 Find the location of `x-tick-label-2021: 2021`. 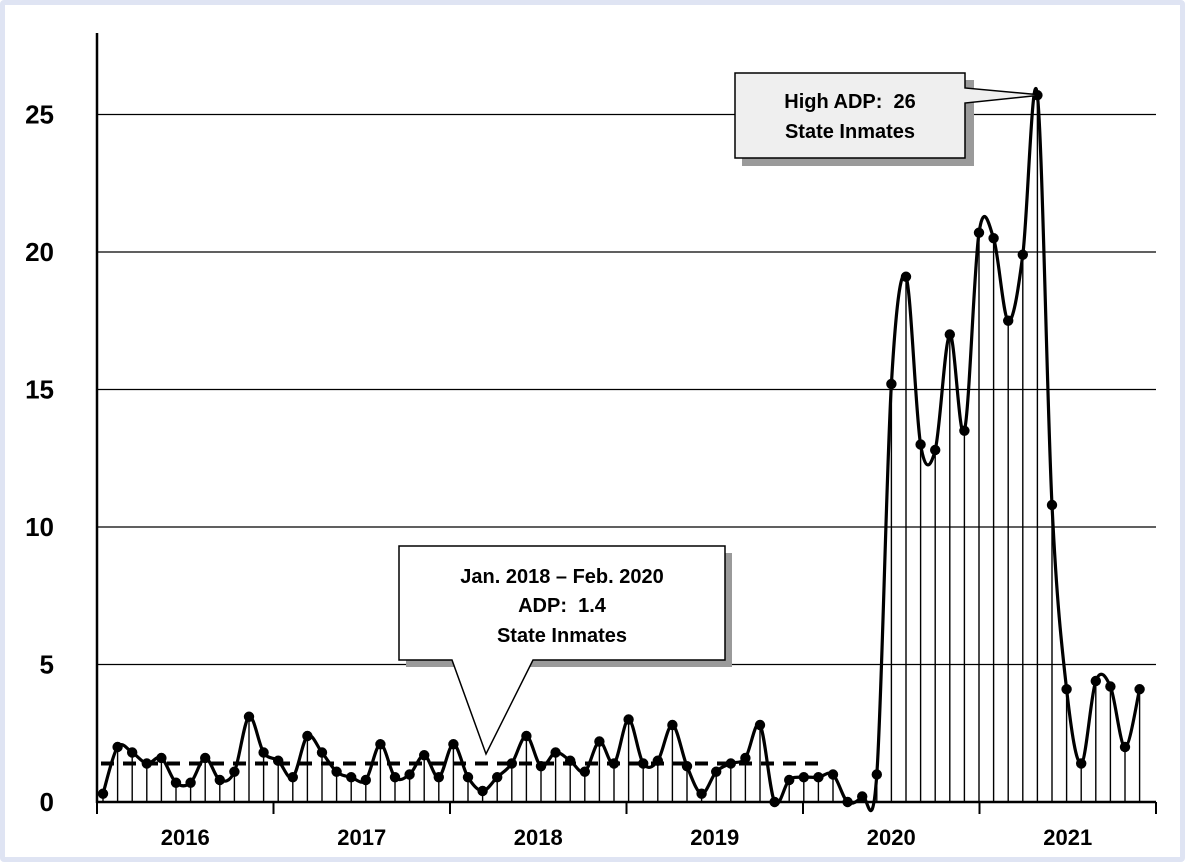

x-tick-label-2021: 2021 is located at coordinates (1067, 837).